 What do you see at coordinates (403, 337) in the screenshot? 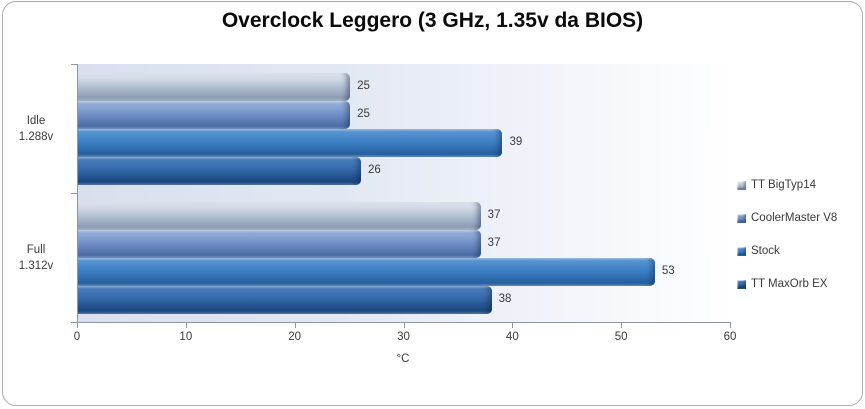
I see `x-axis-tick-label: 30` at bounding box center [403, 337].